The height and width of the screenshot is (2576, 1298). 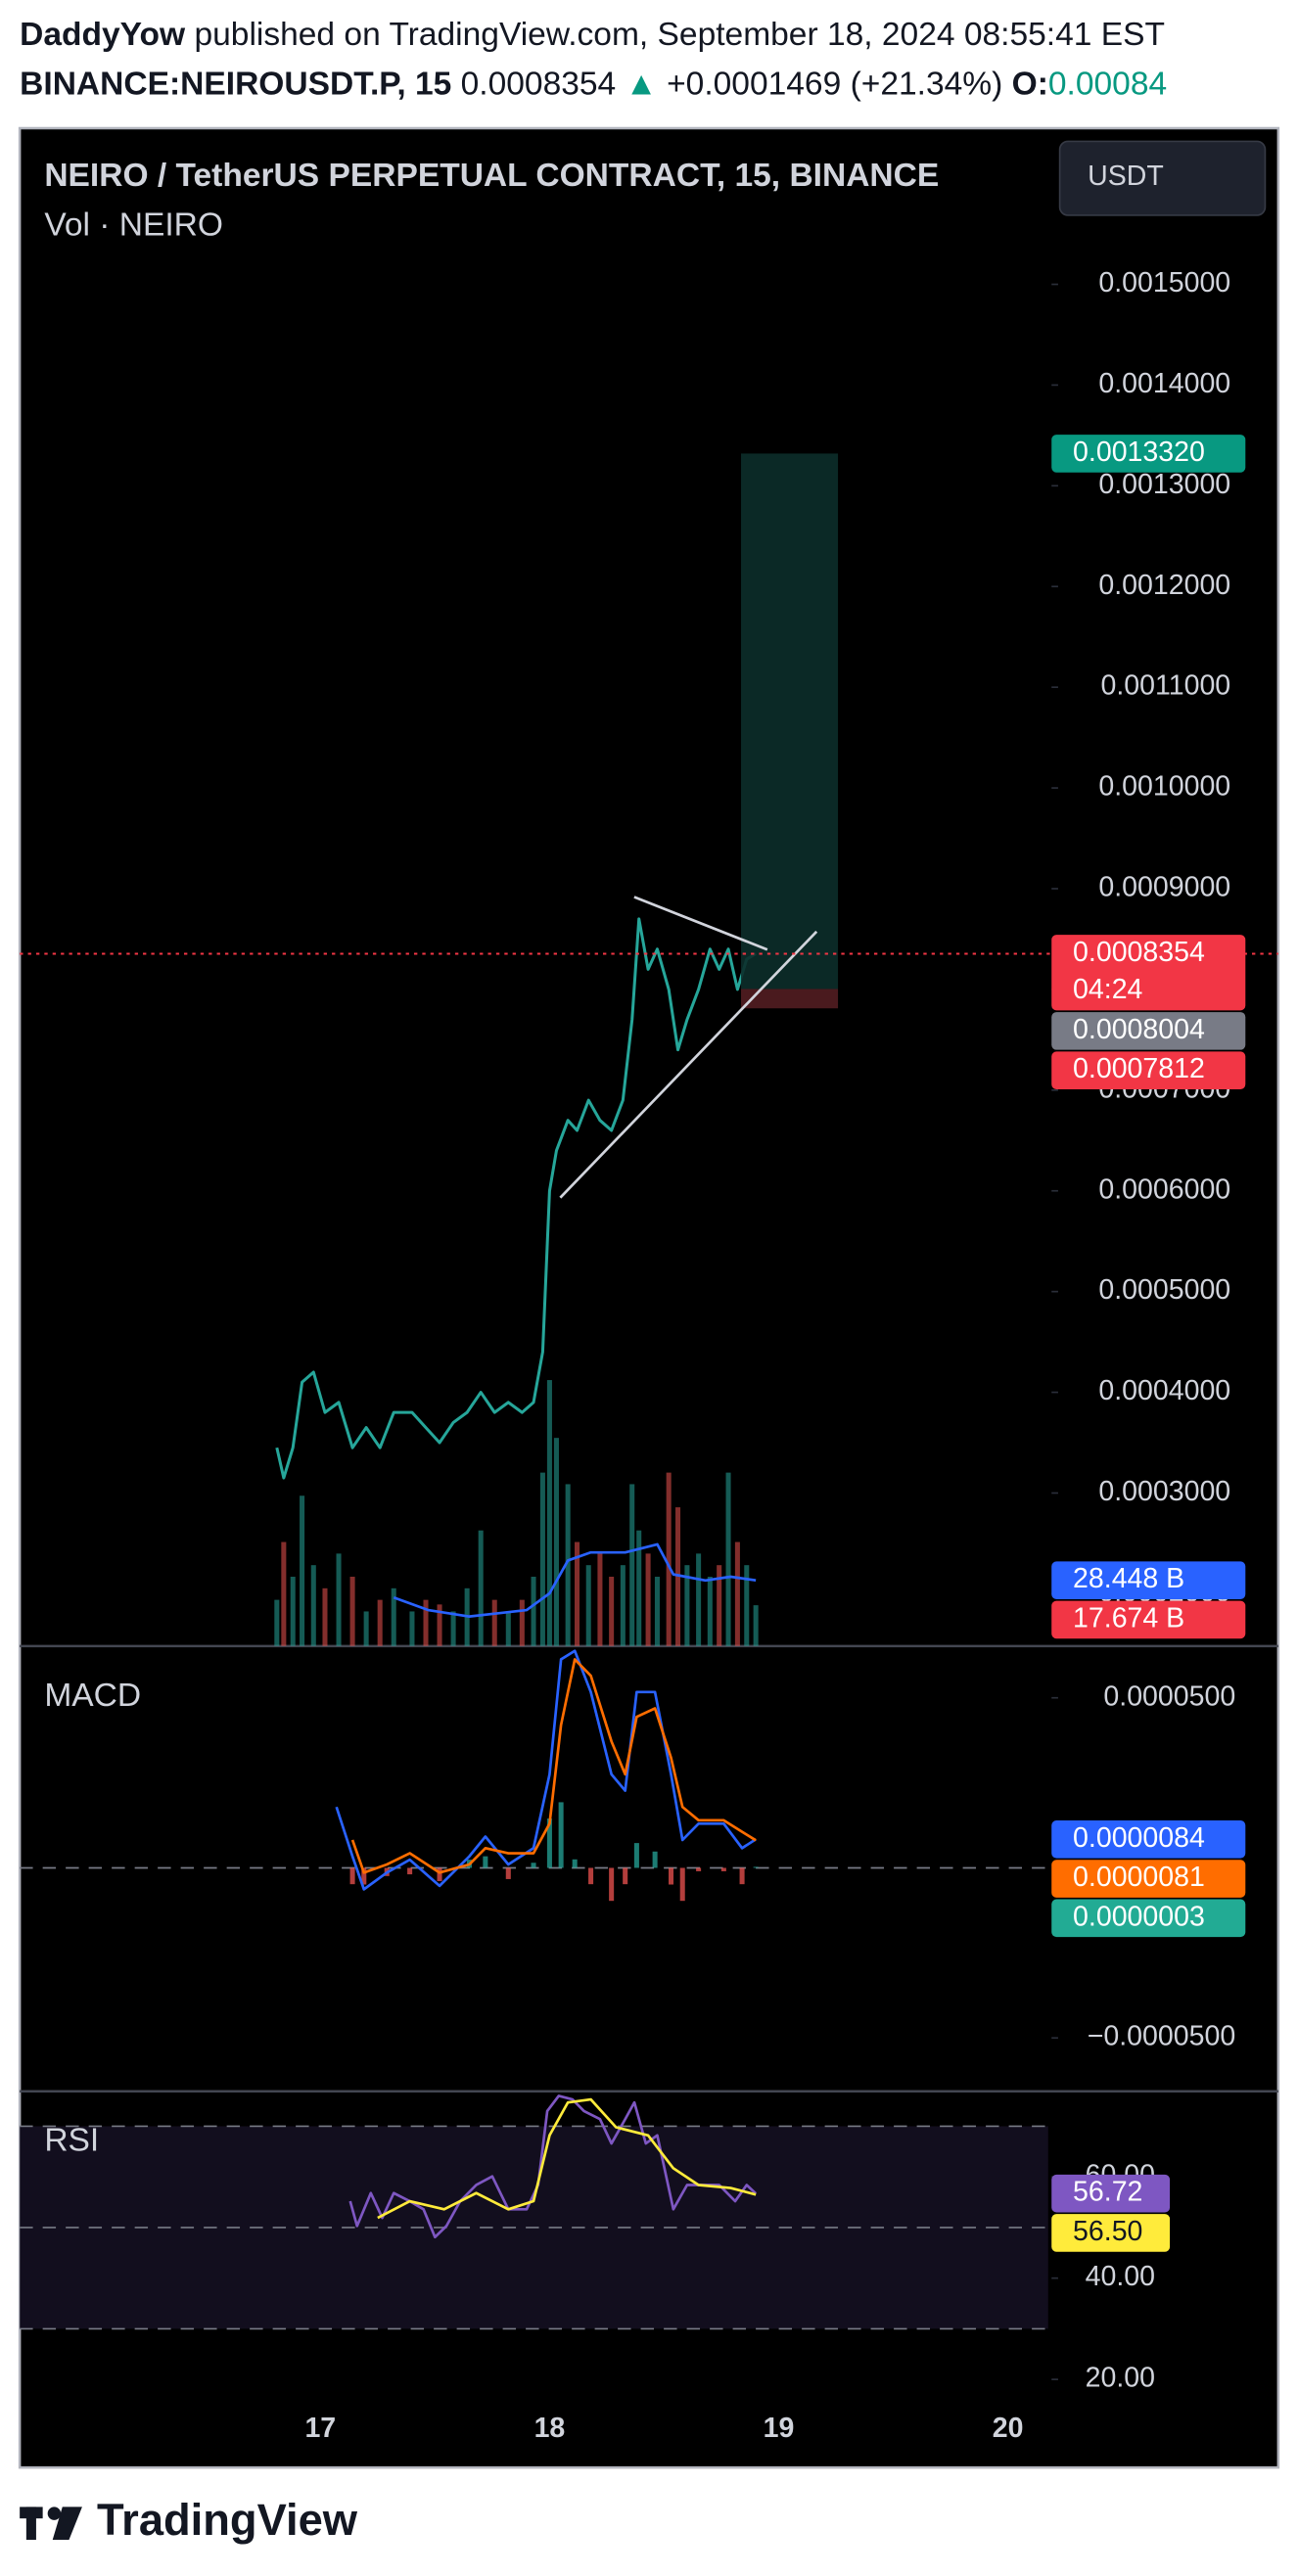 What do you see at coordinates (1120, 2277) in the screenshot?
I see `y-tick-label: 40.00` at bounding box center [1120, 2277].